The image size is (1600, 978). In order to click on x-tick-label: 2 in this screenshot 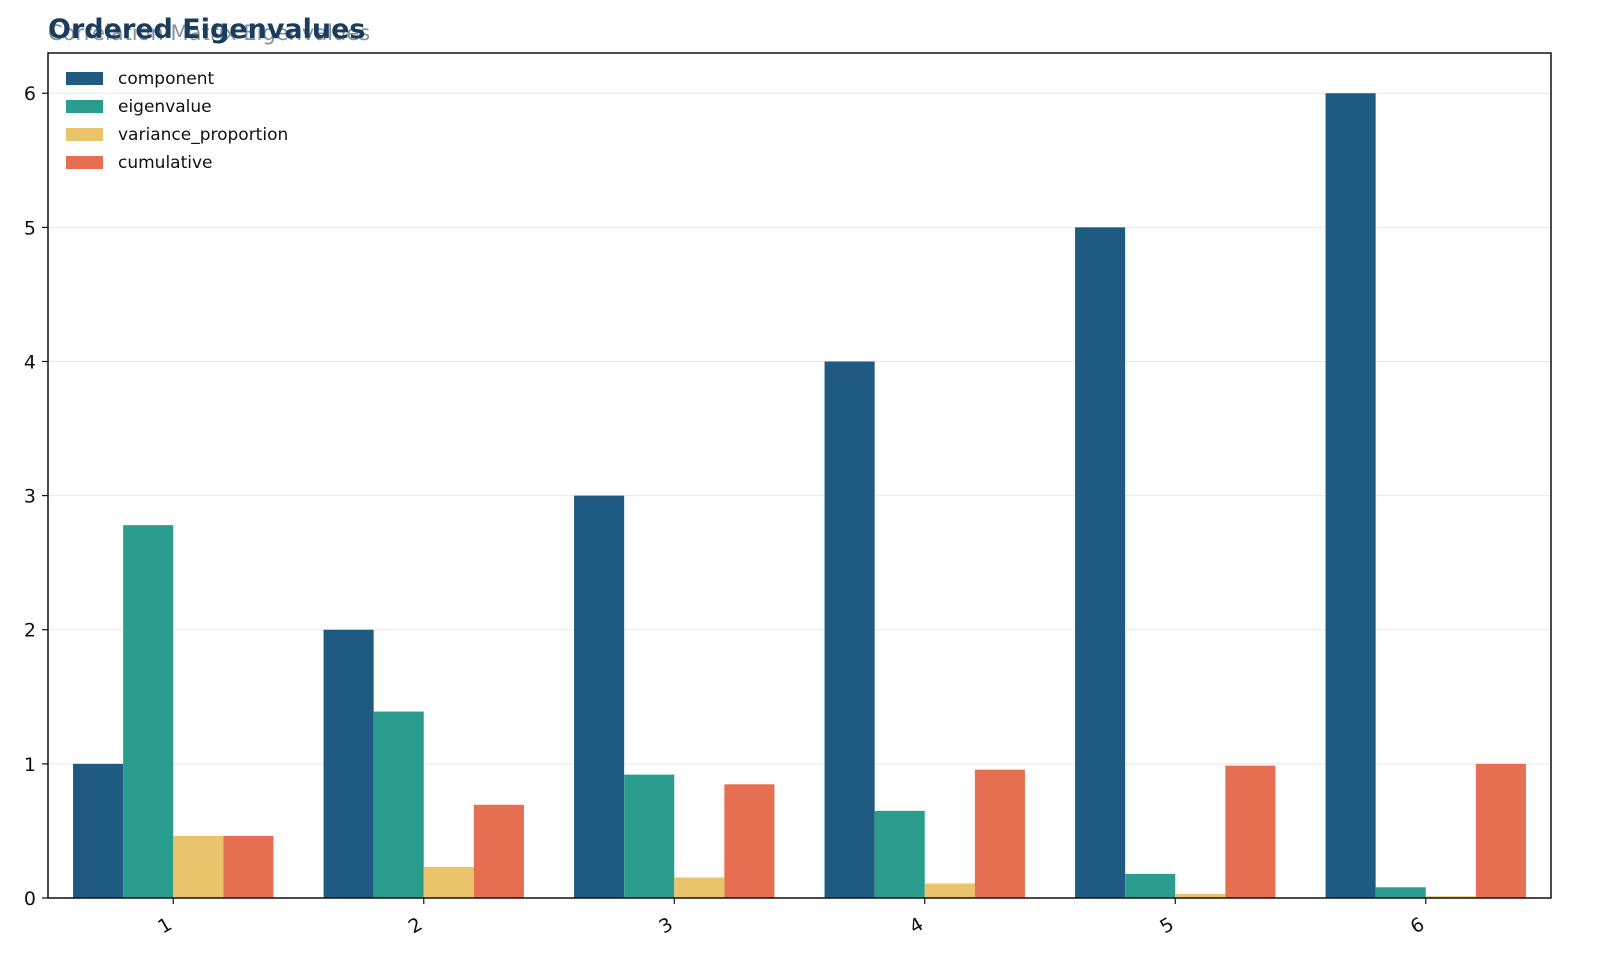, I will do `click(415, 925)`.